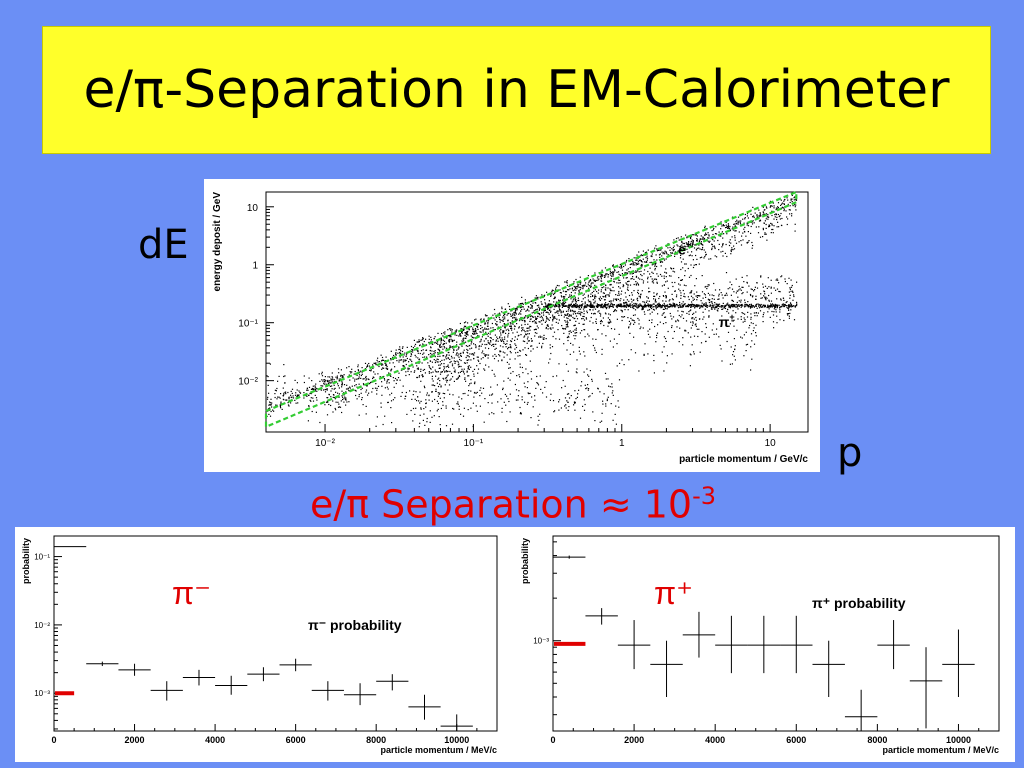  Describe the element at coordinates (699, 634) in the screenshot. I see `data-point` at that location.